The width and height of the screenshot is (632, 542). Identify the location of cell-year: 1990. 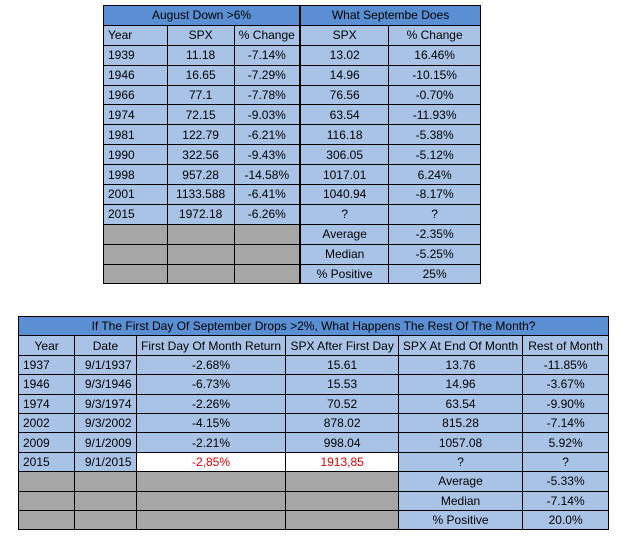
(135, 155).